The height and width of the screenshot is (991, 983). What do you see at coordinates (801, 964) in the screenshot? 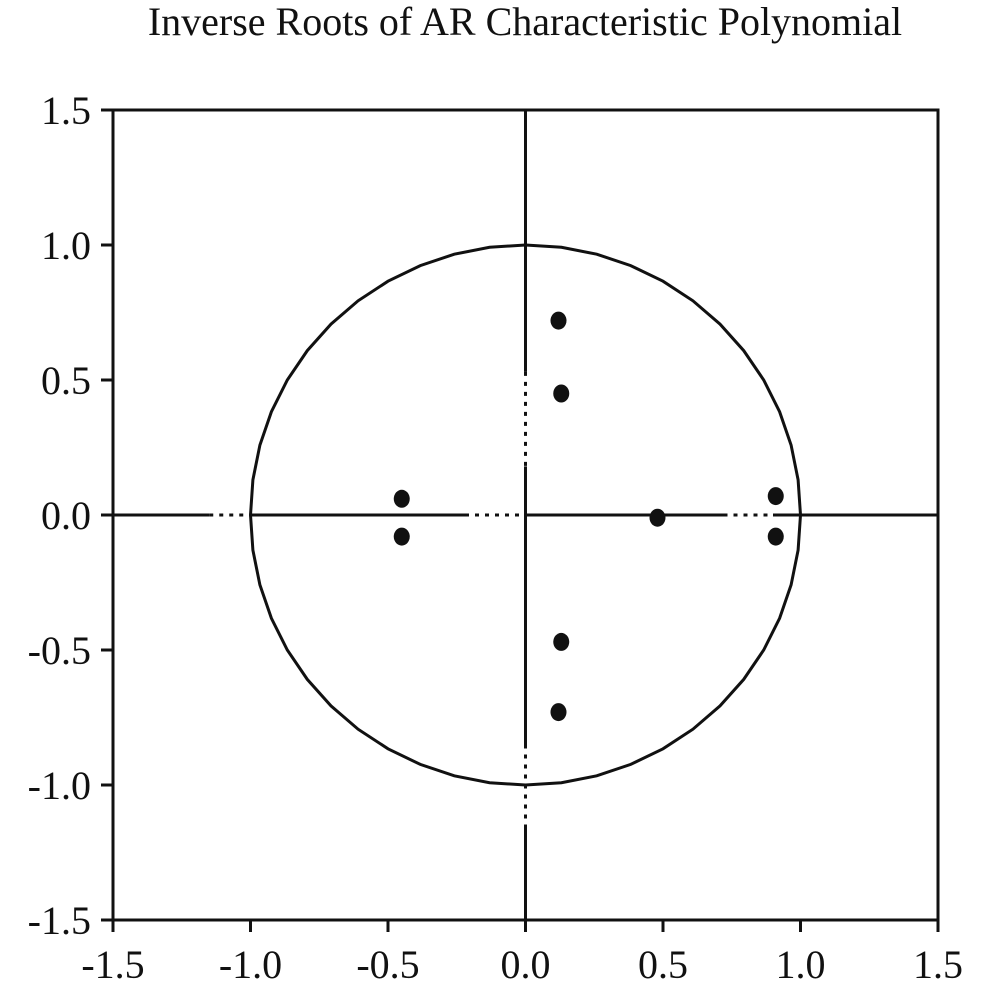
I see `x-tick-label: 1.0` at bounding box center [801, 964].